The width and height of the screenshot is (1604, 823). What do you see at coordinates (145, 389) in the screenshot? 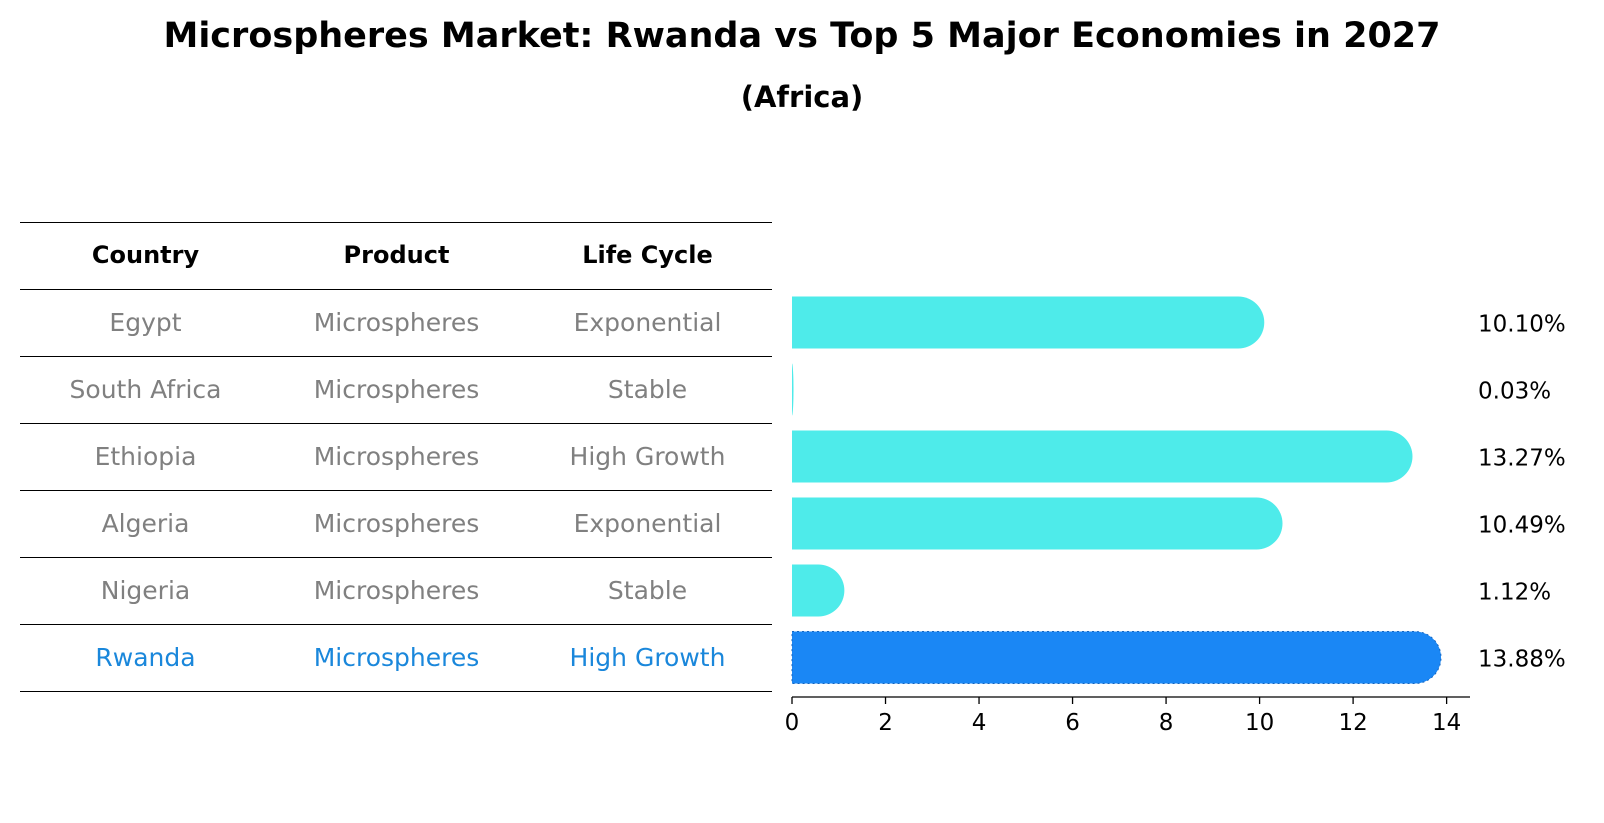
I see `cell-country: South Africa` at bounding box center [145, 389].